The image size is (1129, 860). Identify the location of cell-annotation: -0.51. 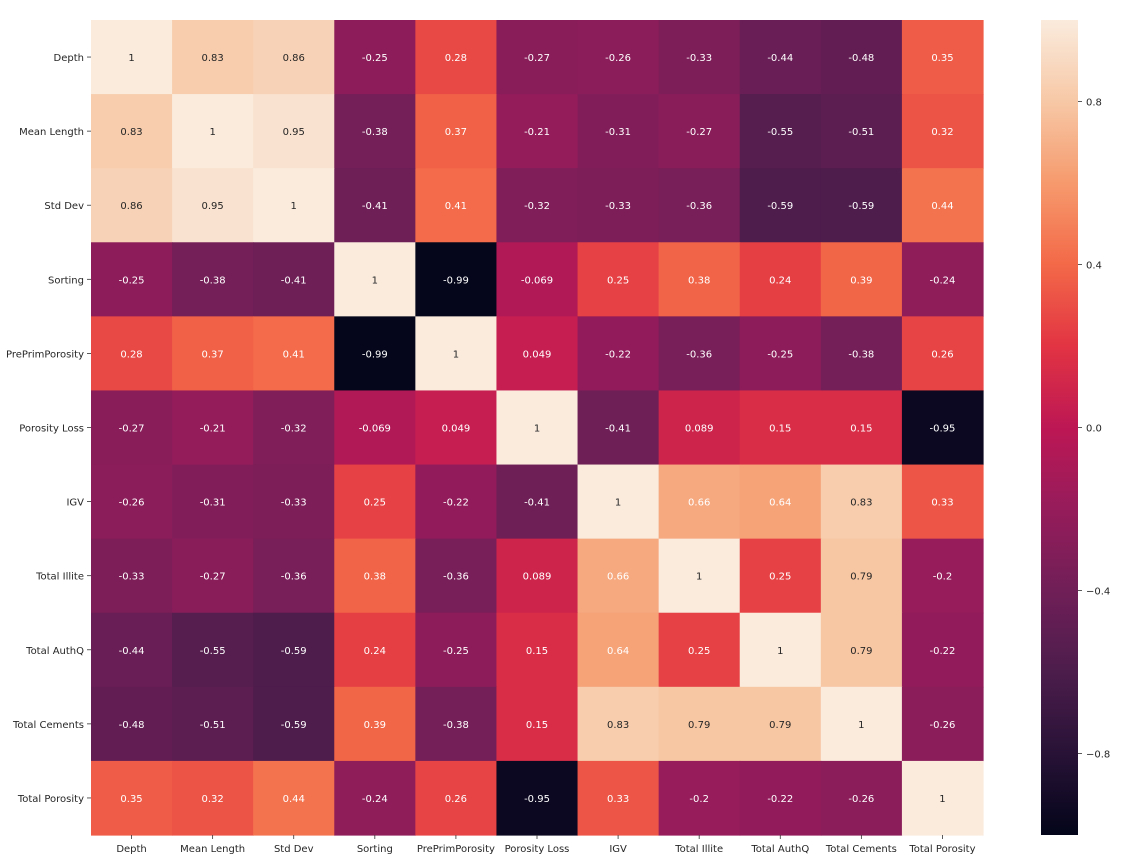
(213, 725).